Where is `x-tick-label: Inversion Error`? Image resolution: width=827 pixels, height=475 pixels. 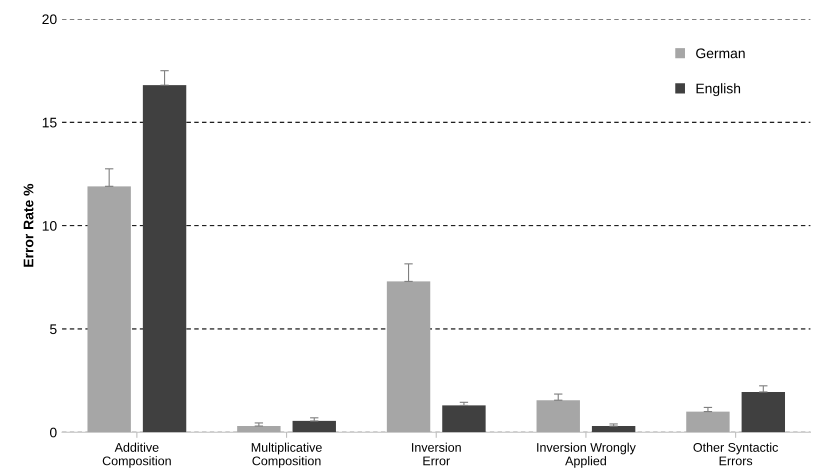 x-tick-label: Inversion Error is located at coordinates (436, 454).